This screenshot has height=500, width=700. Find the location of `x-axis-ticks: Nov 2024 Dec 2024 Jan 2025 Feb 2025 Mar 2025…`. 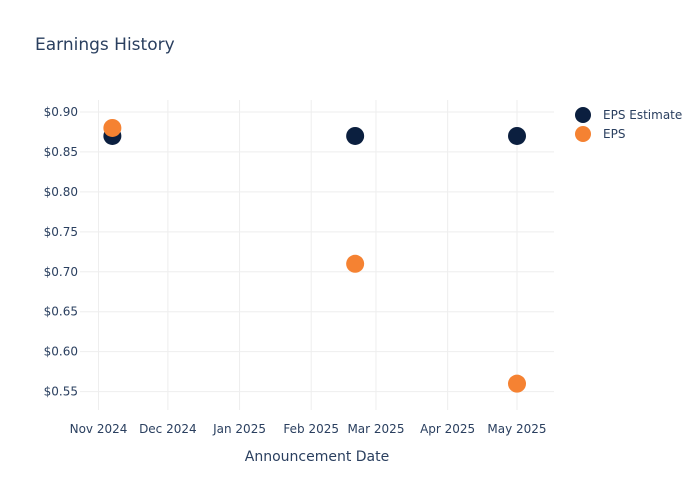

x-axis-ticks: Nov 2024 Dec 2024 Jan 2025 Feb 2025 Mar 2025… is located at coordinates (308, 429).